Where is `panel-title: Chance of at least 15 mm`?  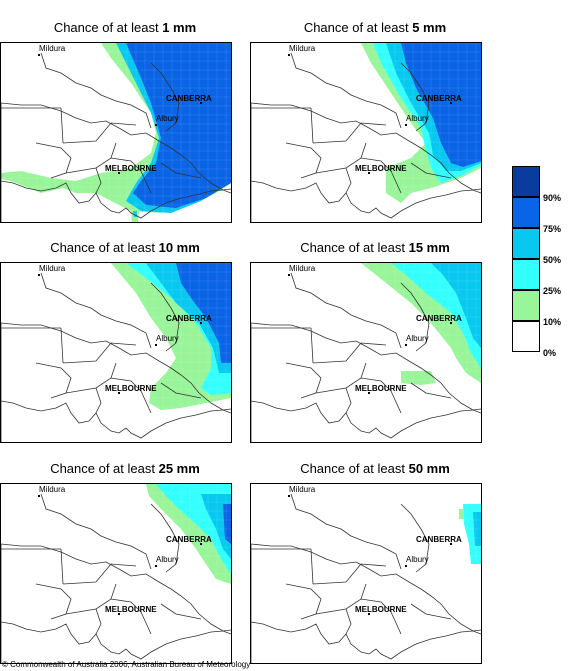 panel-title: Chance of at least 15 mm is located at coordinates (375, 247).